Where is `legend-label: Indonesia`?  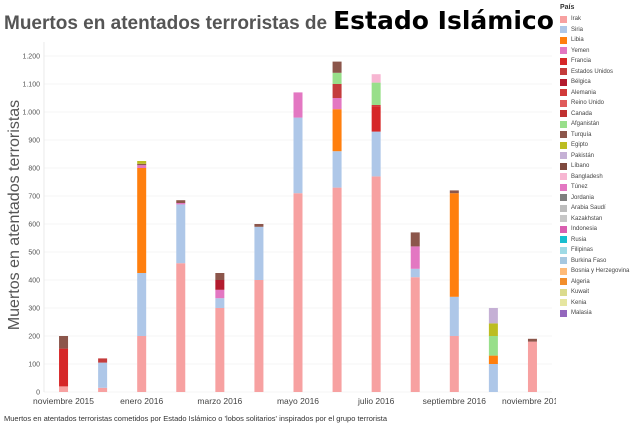 legend-label: Indonesia is located at coordinates (584, 229).